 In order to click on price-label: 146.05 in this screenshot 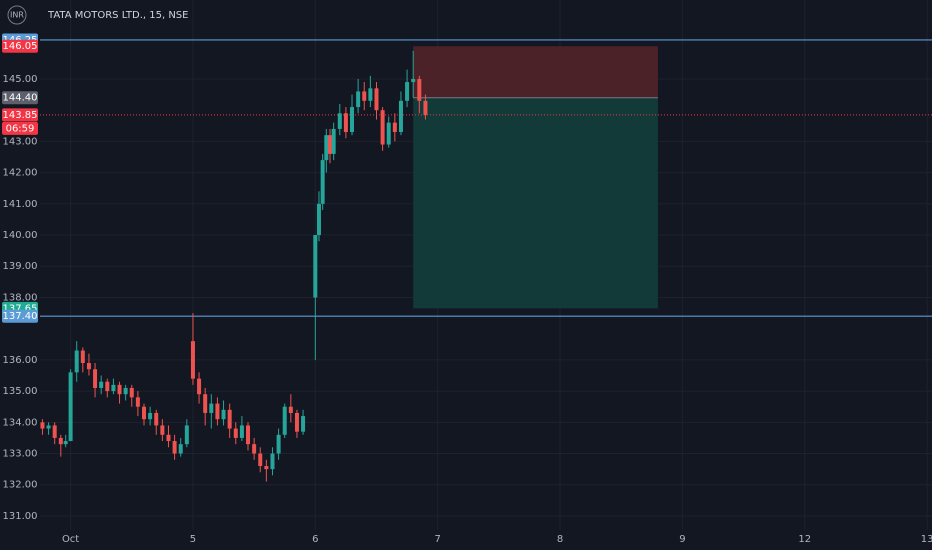, I will do `click(20, 46)`.